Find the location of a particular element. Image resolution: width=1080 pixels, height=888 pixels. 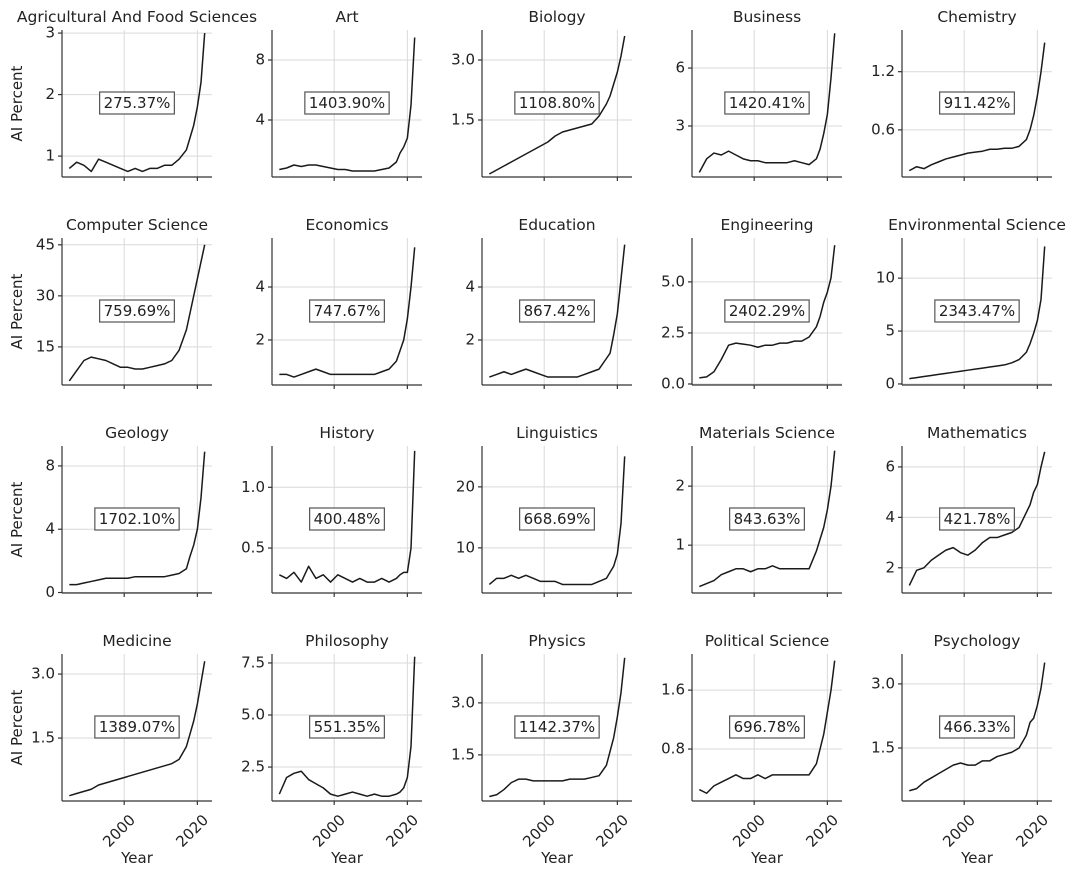

y-tick-label: 1.2 is located at coordinates (883, 71).